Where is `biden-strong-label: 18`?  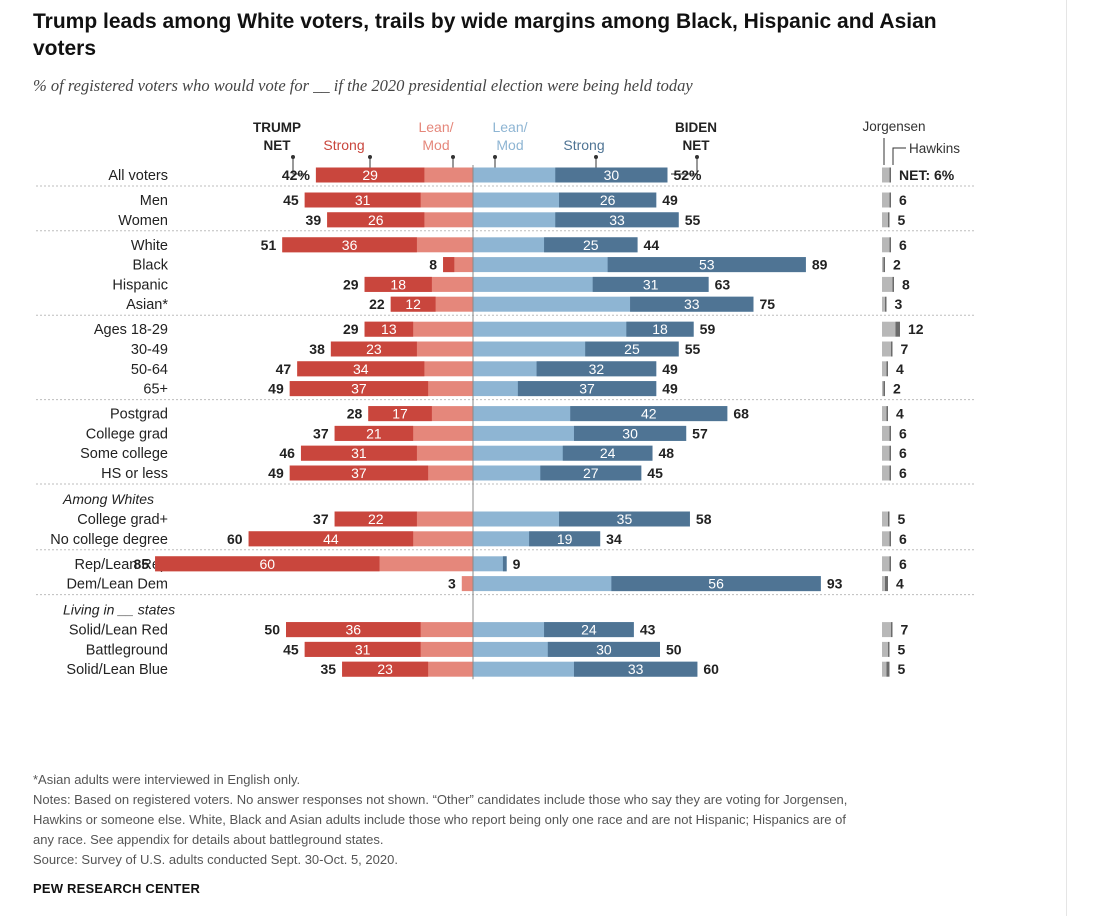
biden-strong-label: 18 is located at coordinates (660, 329).